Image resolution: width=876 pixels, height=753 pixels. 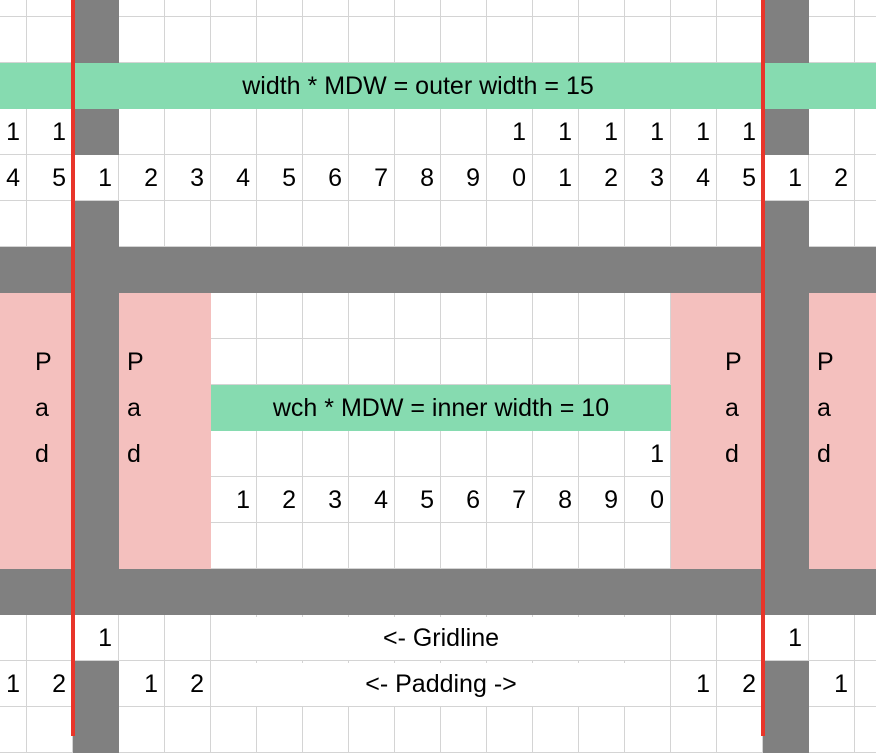 I want to click on padding-label: <- Padding ->, so click(x=441, y=684).